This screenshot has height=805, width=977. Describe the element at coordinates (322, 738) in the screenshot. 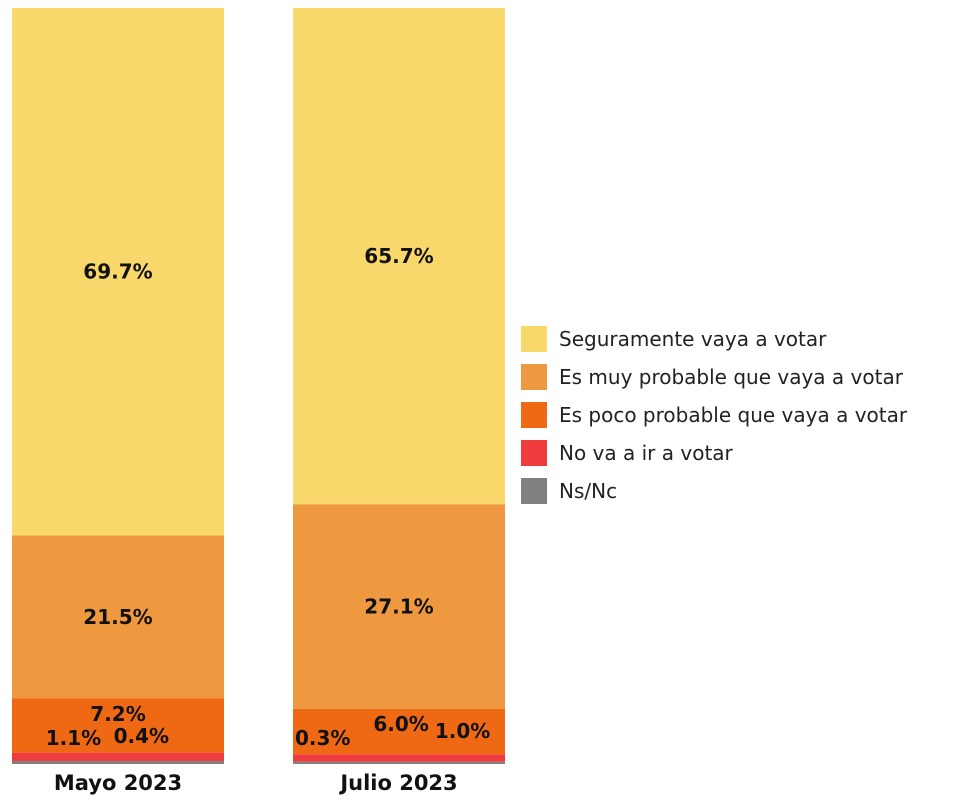

I see `data-label: 0.3%` at that location.